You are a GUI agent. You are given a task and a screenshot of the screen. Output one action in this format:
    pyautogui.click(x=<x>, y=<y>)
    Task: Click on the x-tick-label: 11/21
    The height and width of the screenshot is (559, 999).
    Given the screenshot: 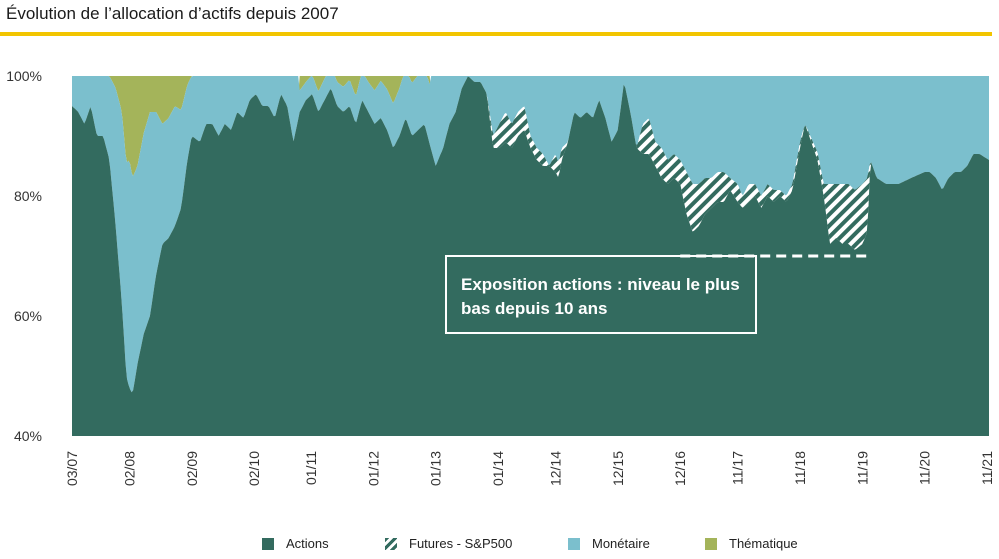 What is the action you would take?
    pyautogui.click(x=987, y=468)
    